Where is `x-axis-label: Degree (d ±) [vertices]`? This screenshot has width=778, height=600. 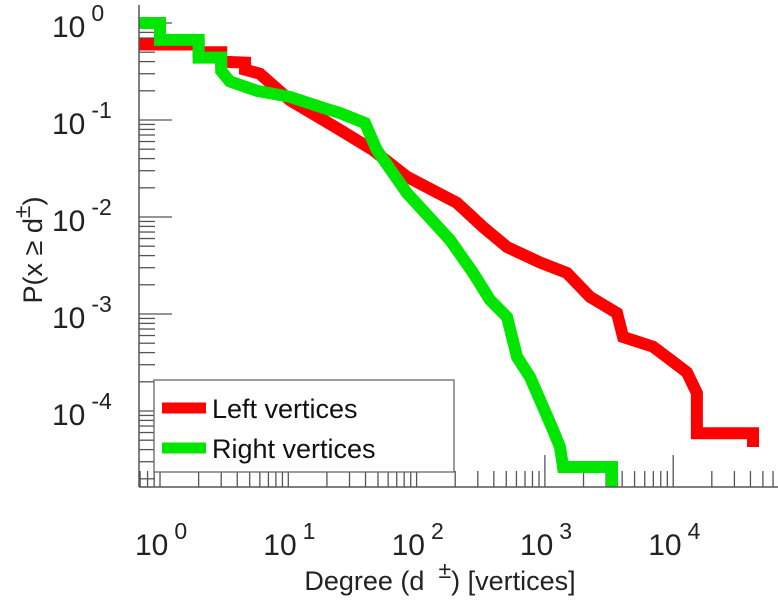
x-axis-label: Degree (d ±) [vertices] is located at coordinates (439, 576).